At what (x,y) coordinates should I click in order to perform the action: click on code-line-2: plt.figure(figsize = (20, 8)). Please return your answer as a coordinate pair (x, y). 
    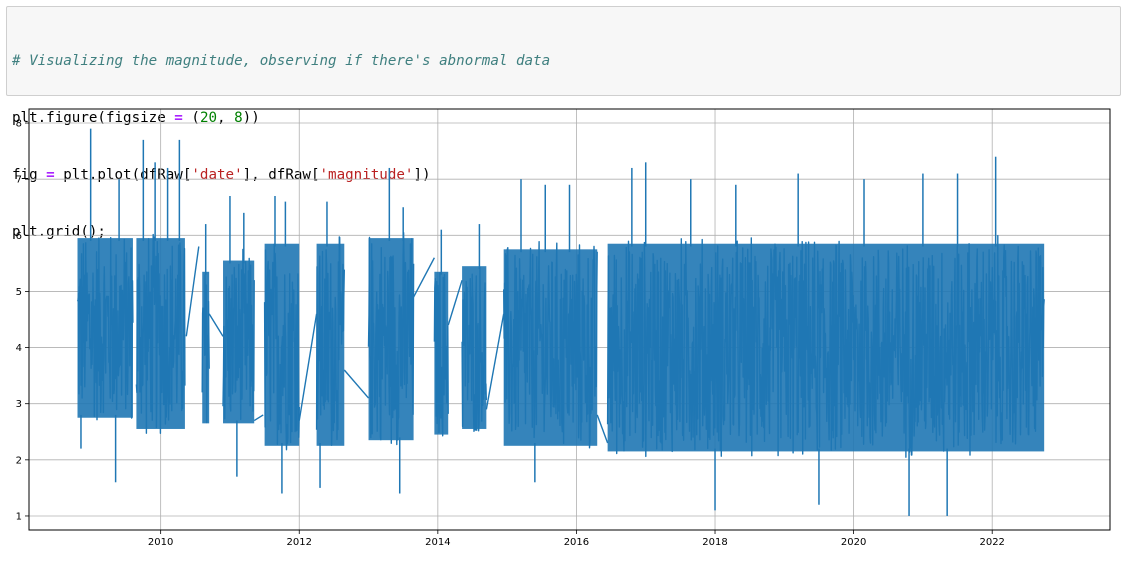
    Looking at the image, I should click on (566, 118).